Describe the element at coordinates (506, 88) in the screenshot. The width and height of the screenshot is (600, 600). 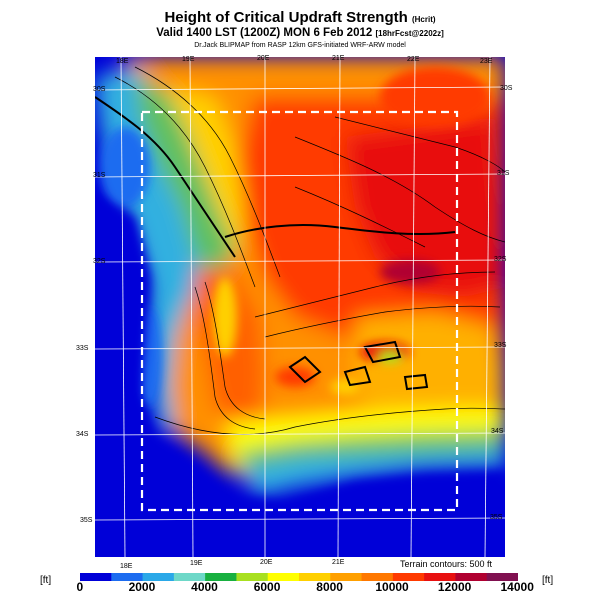
I see `lat-label-right-1: 30S` at that location.